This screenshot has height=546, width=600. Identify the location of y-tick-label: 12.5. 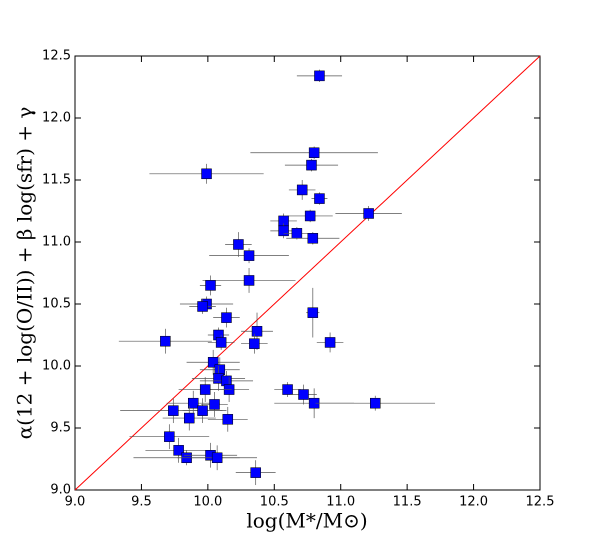
(56, 56).